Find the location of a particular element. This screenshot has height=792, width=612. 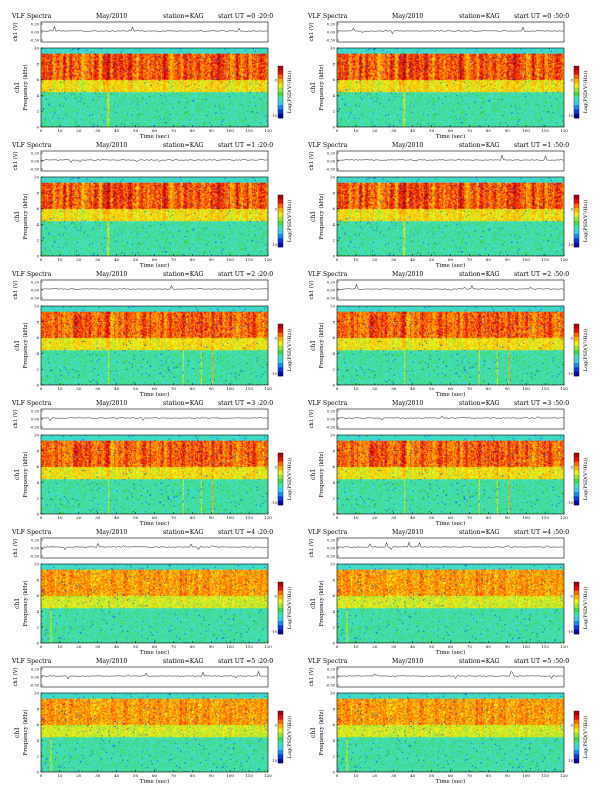

voltage-tick-label: -0.50 is located at coordinates (35, 299).